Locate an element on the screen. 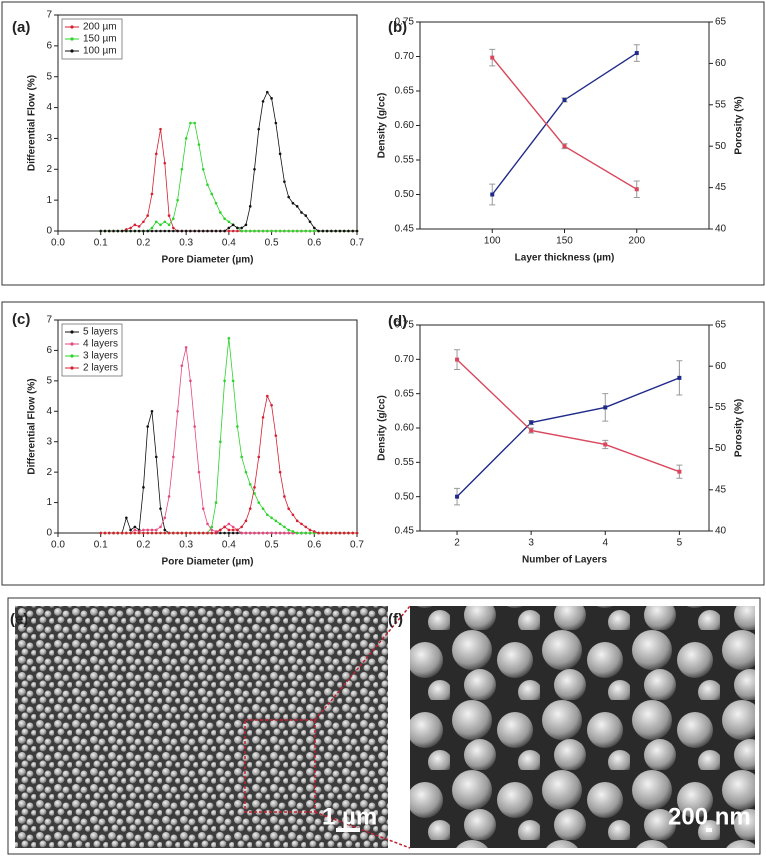  y-tick-label: 0.45 is located at coordinates (405, 531).